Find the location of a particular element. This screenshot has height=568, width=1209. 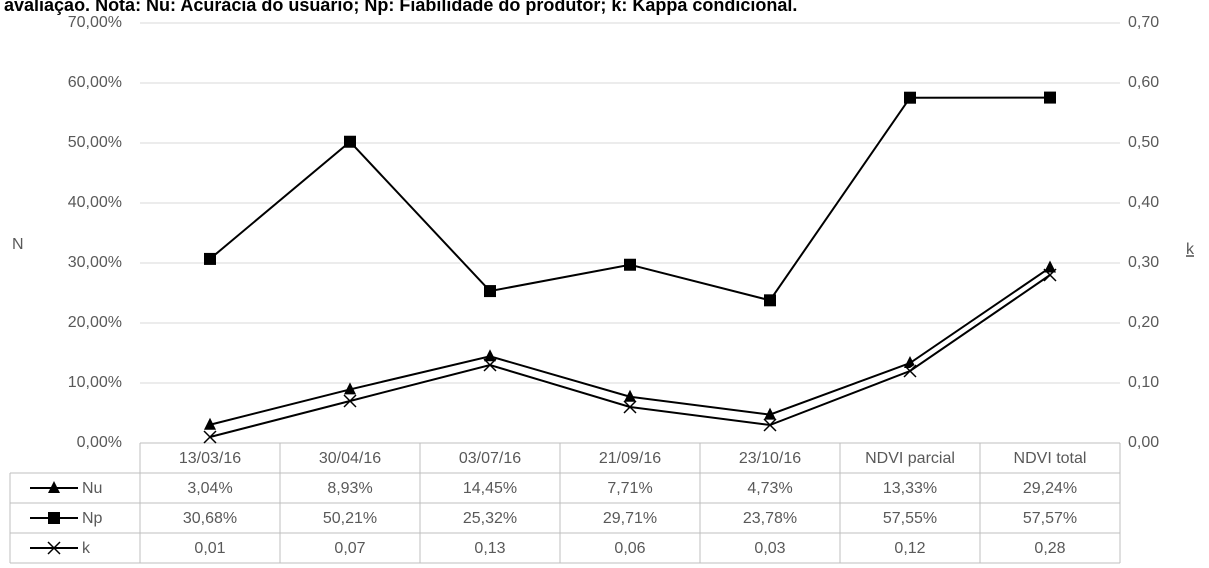

y-tick-label: 40,00% is located at coordinates (95, 202).